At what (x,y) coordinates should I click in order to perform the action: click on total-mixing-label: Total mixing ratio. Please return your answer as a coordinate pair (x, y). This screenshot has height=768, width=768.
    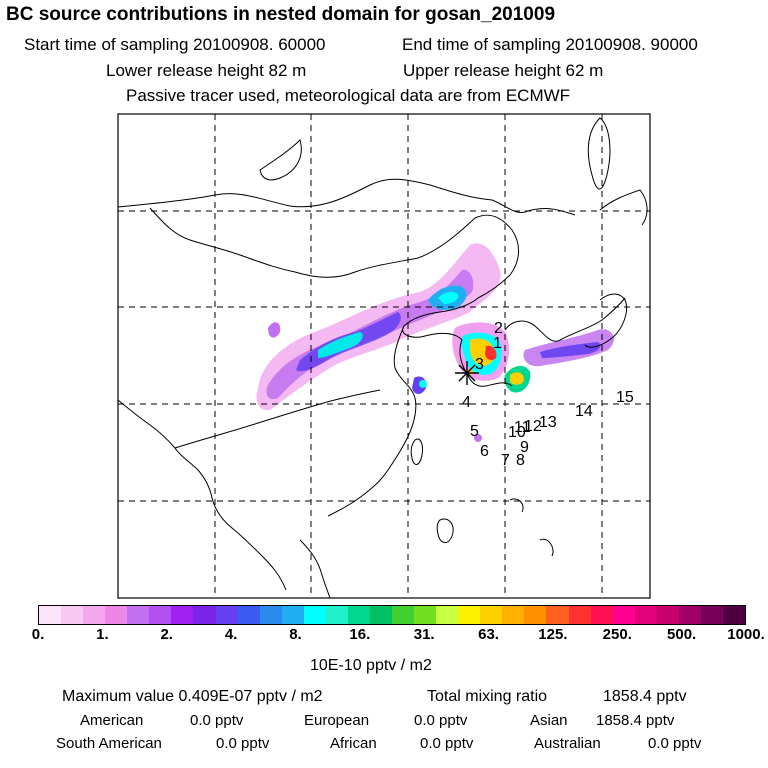
    Looking at the image, I should click on (487, 696).